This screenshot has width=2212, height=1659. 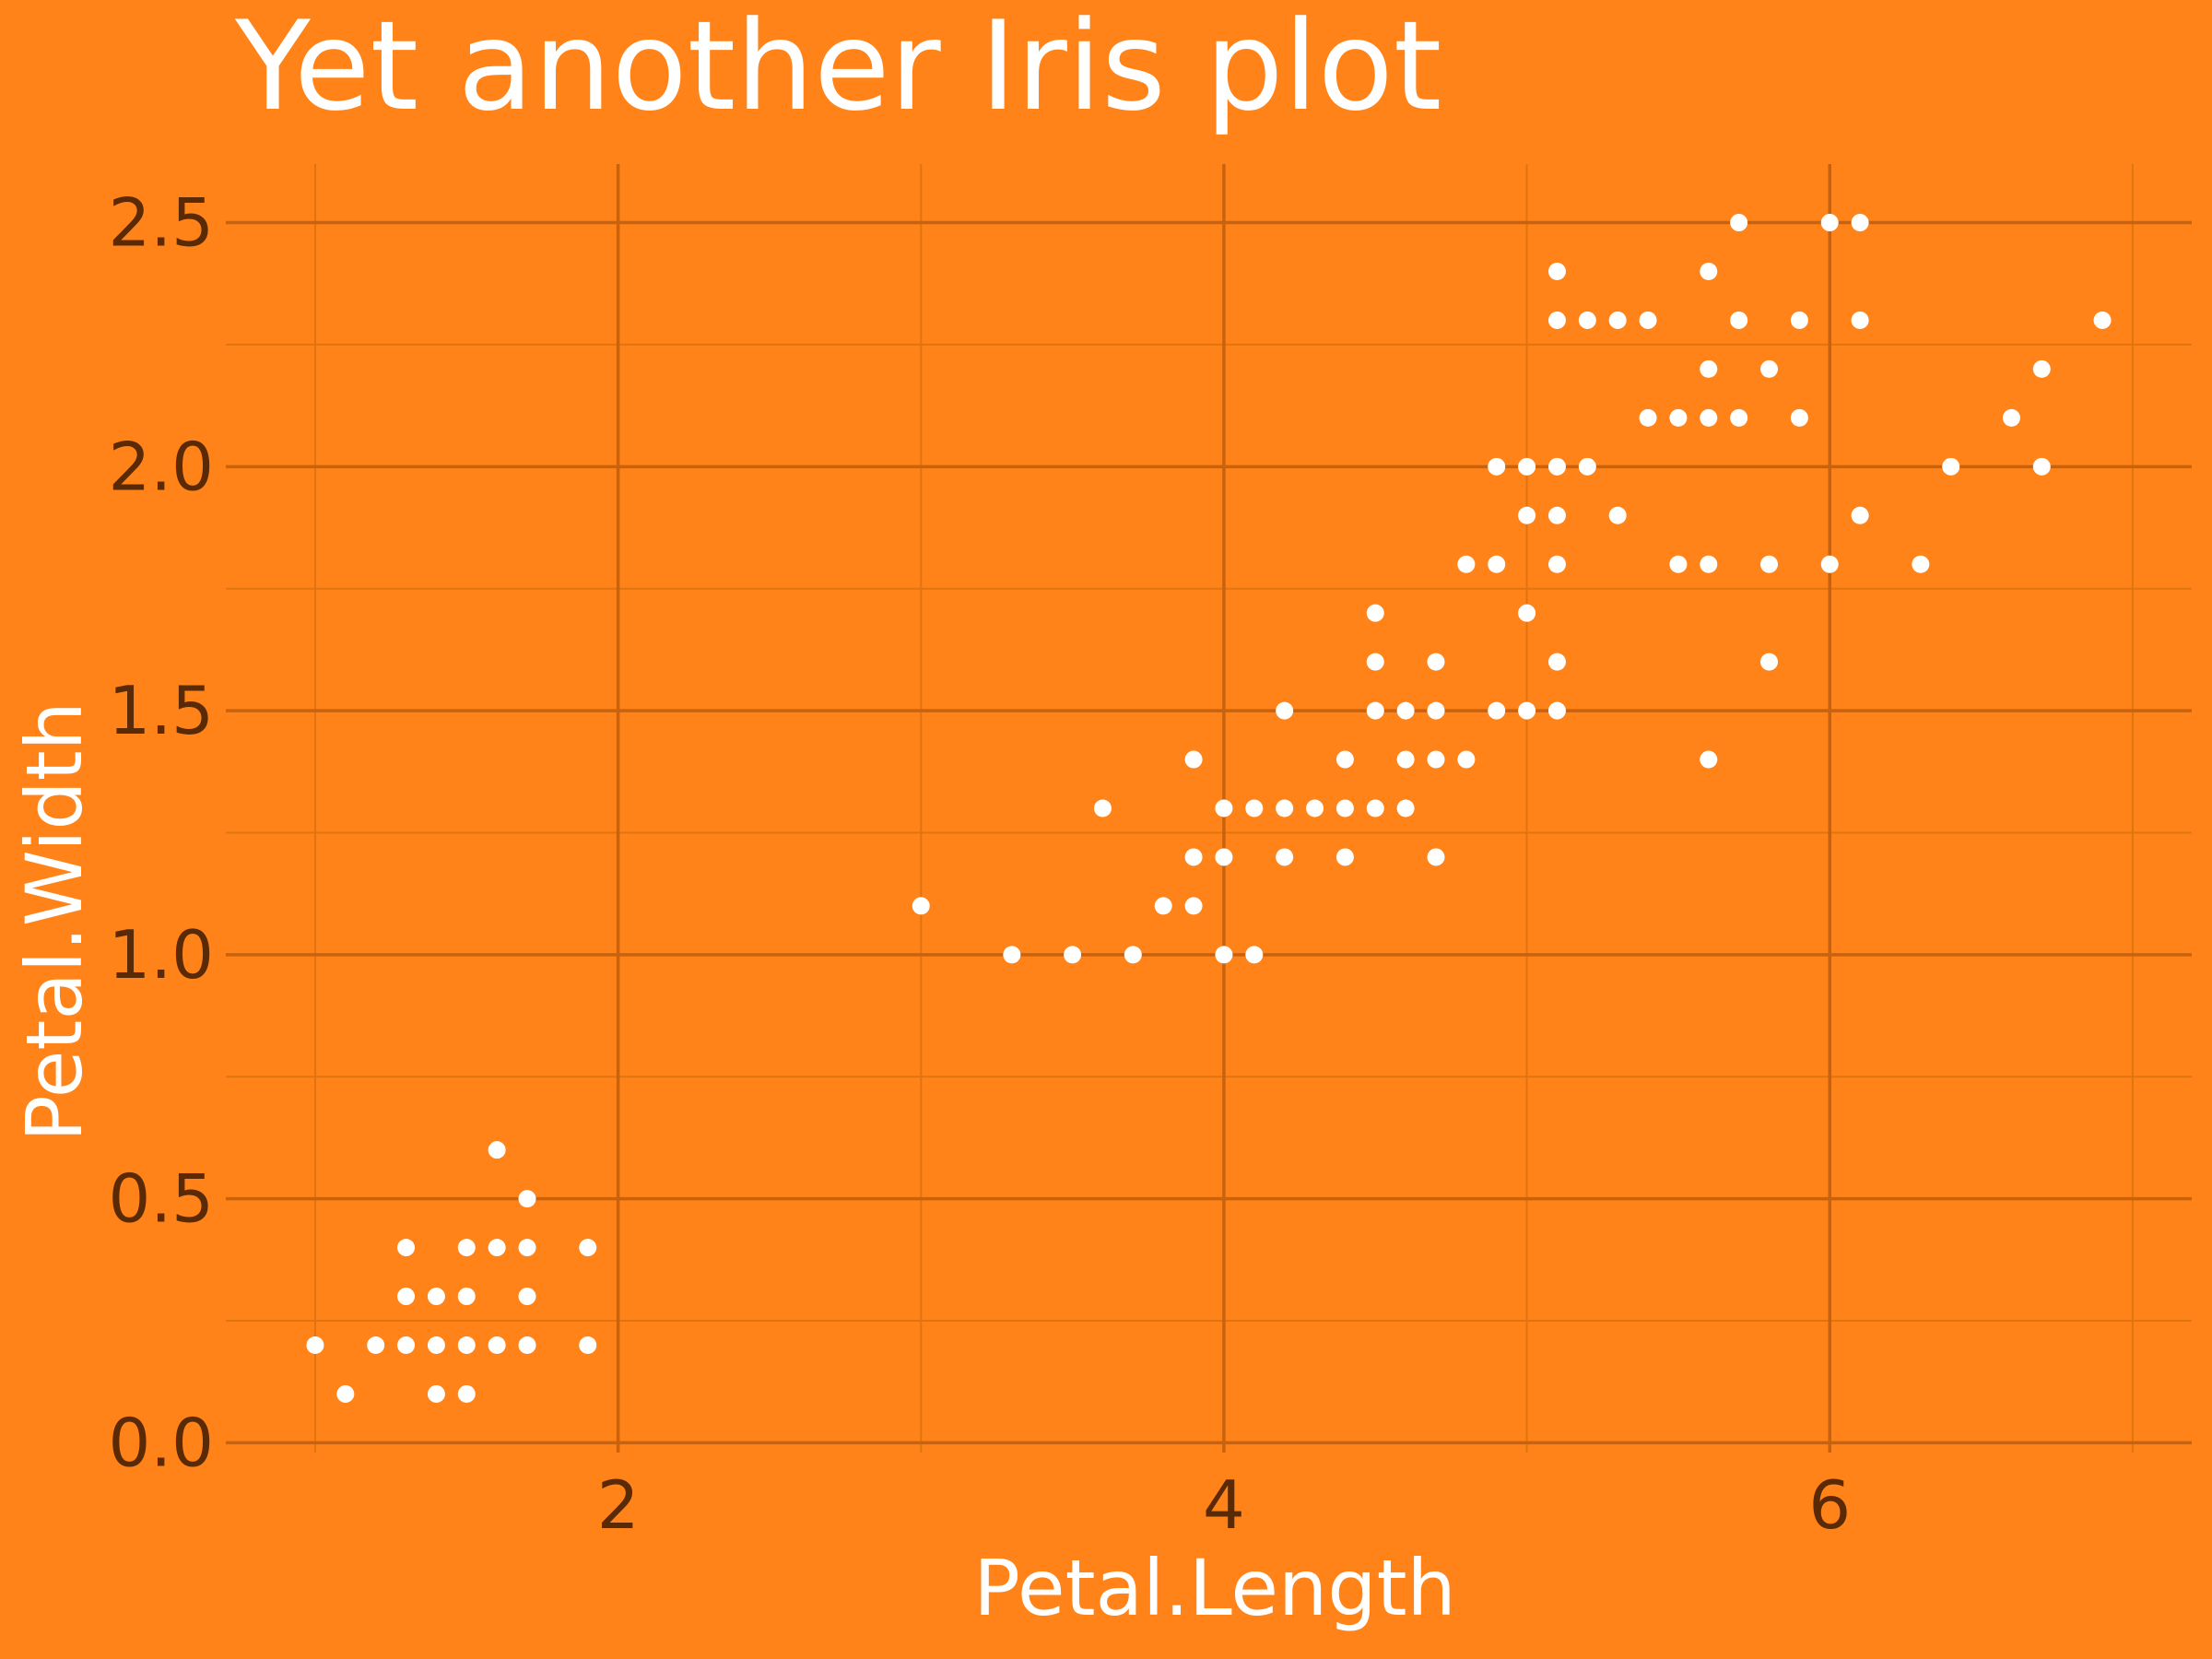 I want to click on x-tick-label: 2, so click(x=618, y=1505).